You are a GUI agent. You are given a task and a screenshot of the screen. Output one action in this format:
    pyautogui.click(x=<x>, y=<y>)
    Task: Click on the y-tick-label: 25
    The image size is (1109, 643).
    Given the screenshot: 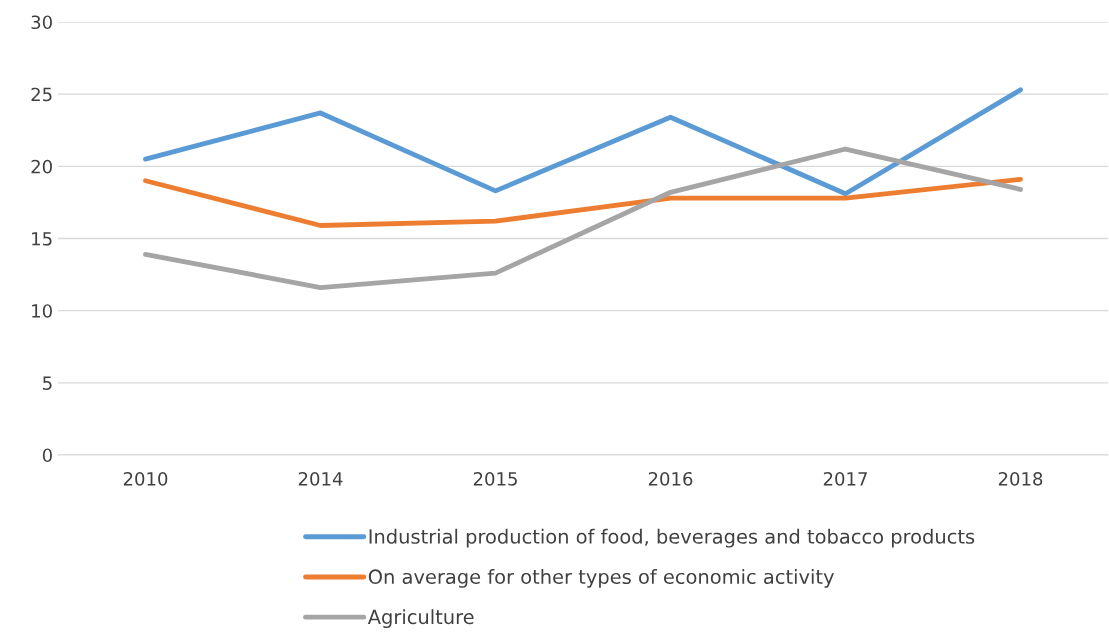 What is the action you would take?
    pyautogui.click(x=41, y=94)
    